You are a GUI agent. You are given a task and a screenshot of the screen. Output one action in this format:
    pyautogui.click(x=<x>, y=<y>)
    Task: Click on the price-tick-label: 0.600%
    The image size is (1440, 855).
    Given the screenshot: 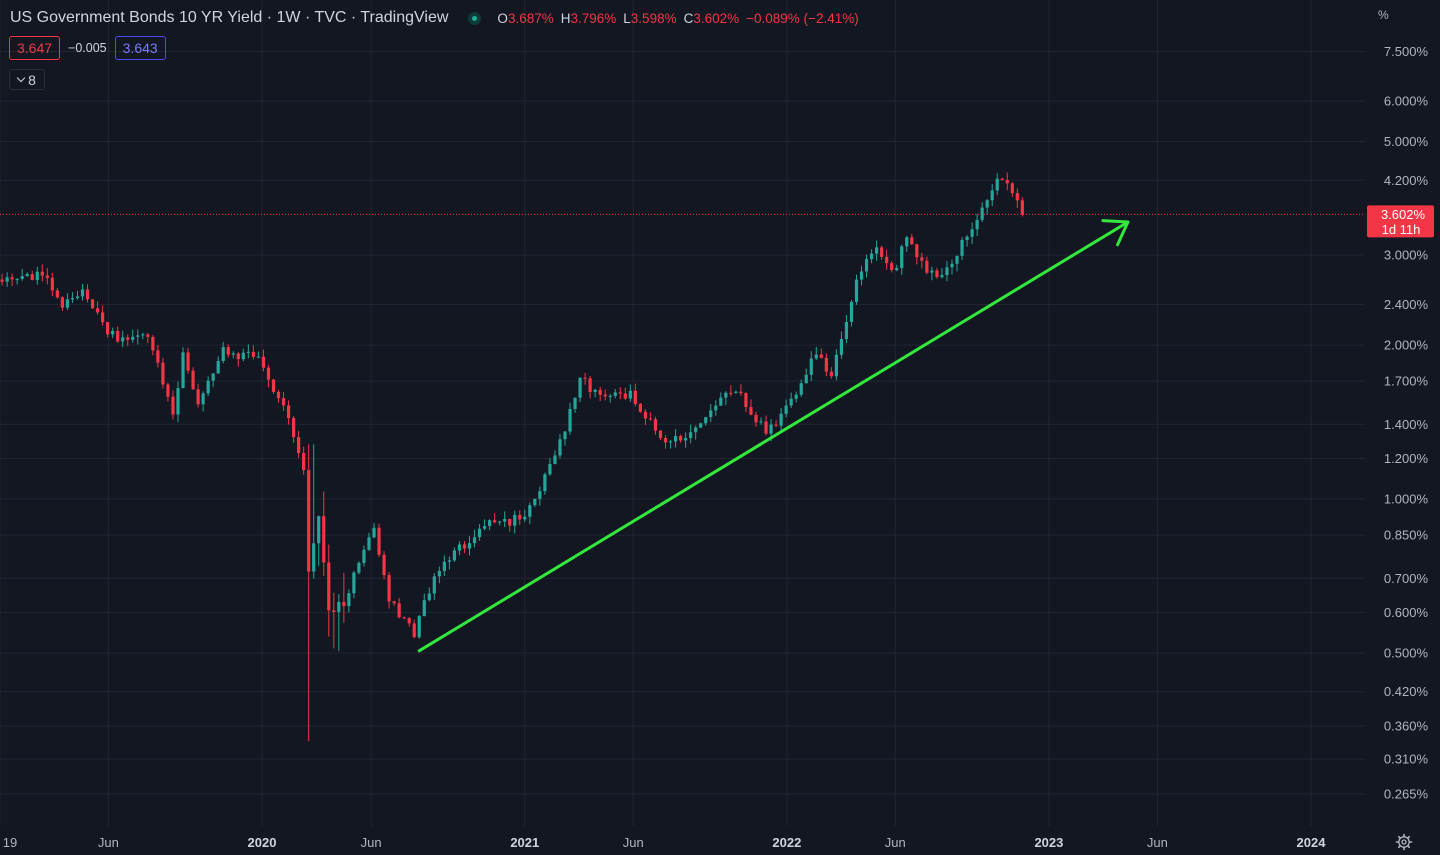 What is the action you would take?
    pyautogui.click(x=1406, y=612)
    